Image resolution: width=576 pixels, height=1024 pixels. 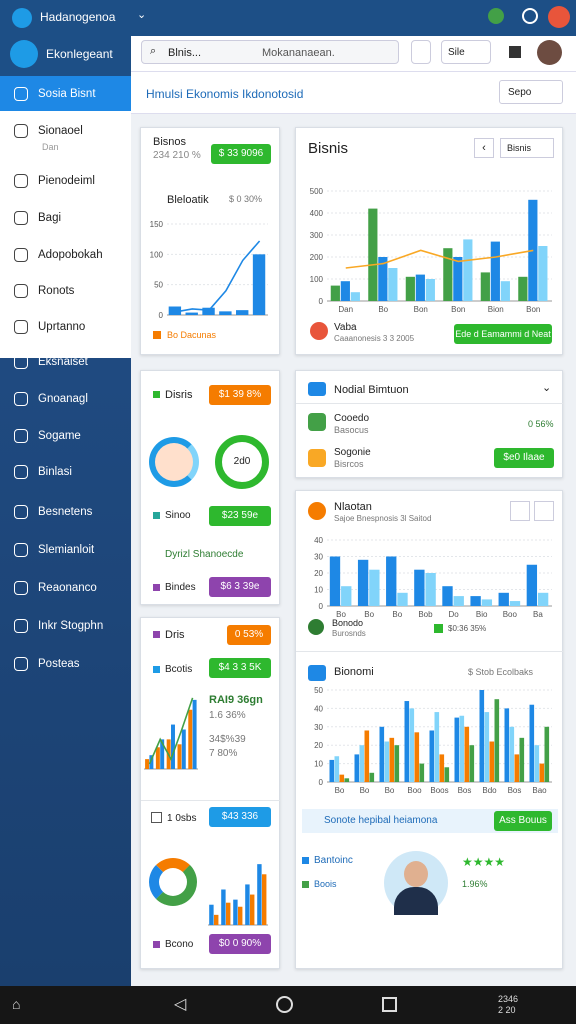 What do you see at coordinates (177, 155) in the screenshot?
I see `card-value: 234 210 %` at bounding box center [177, 155].